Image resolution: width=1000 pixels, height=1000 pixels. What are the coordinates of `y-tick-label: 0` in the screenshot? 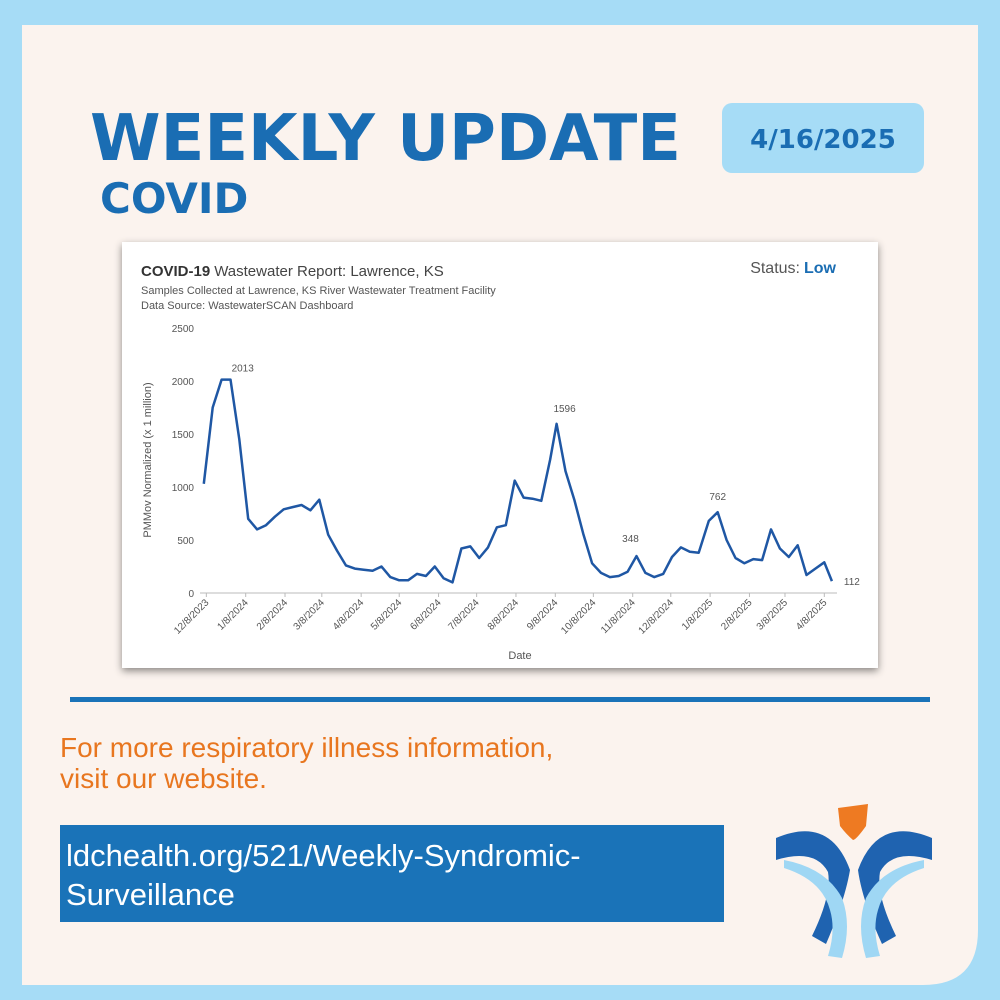 It's located at (191, 594).